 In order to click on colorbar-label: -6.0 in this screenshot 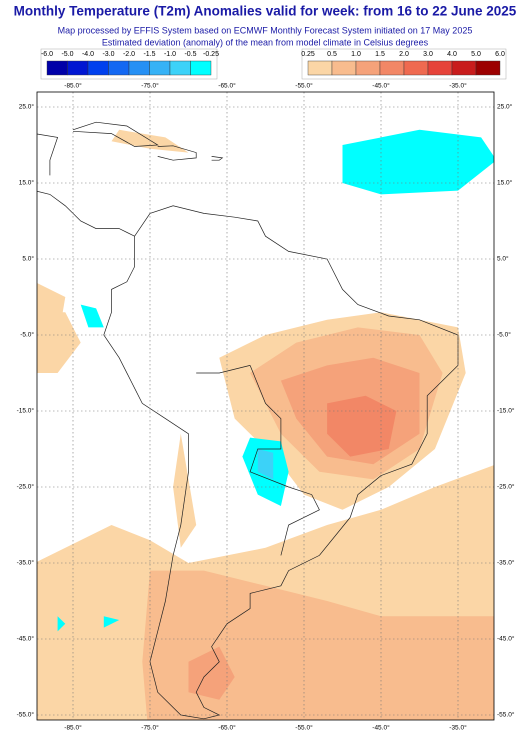, I will do `click(47, 54)`.